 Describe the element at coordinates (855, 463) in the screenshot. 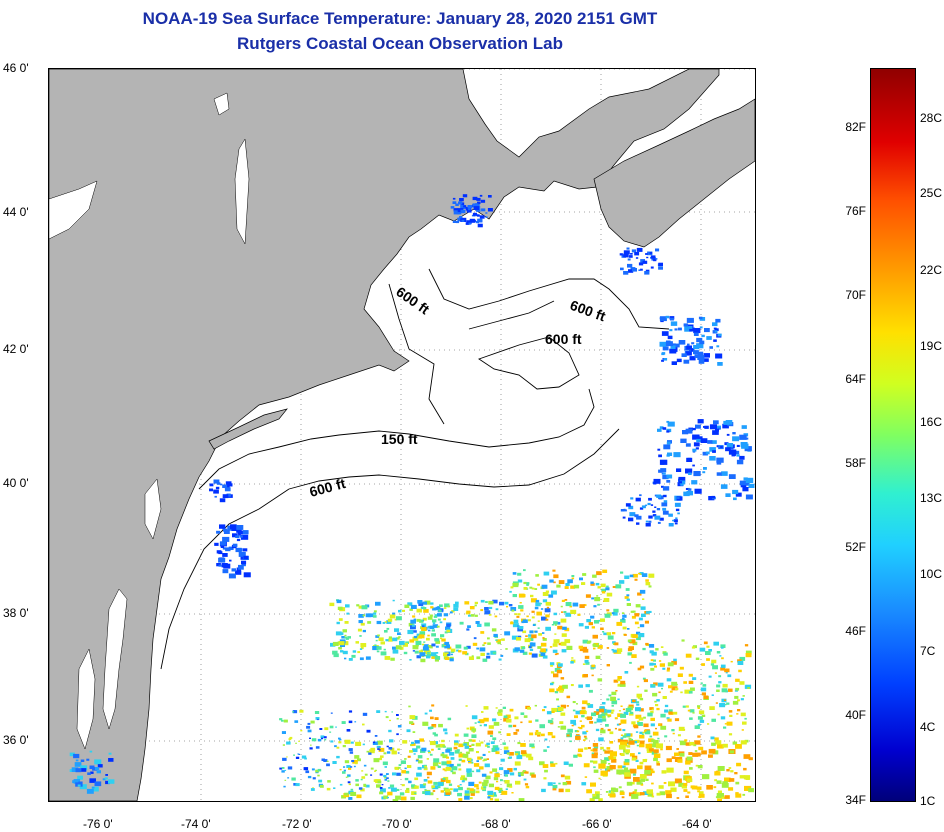

I see `colorbar-fahrenheit-label: 58F` at that location.